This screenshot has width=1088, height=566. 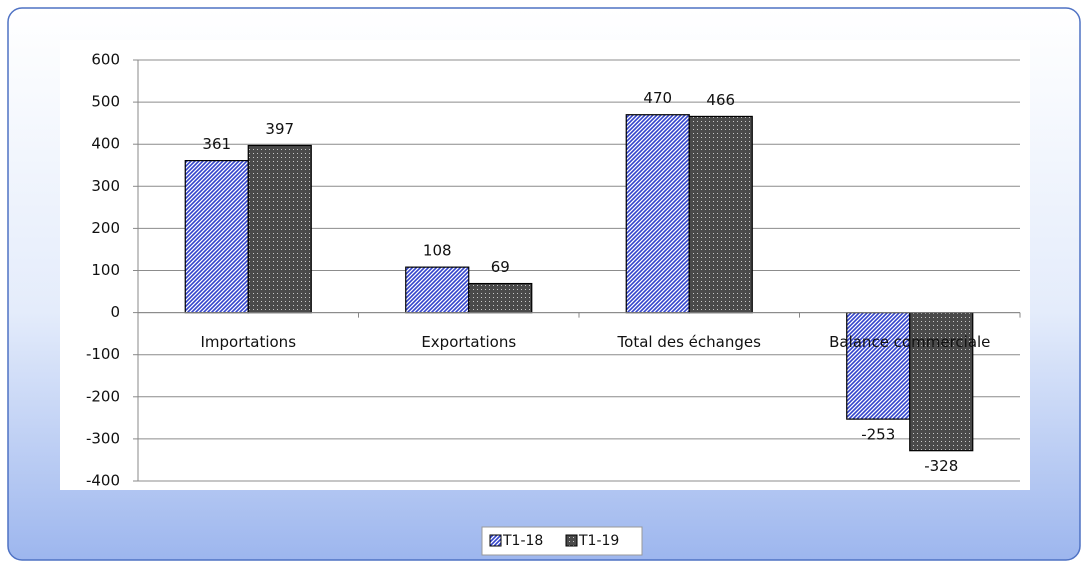 What do you see at coordinates (598, 541) in the screenshot?
I see `legend-label: T1-19` at bounding box center [598, 541].